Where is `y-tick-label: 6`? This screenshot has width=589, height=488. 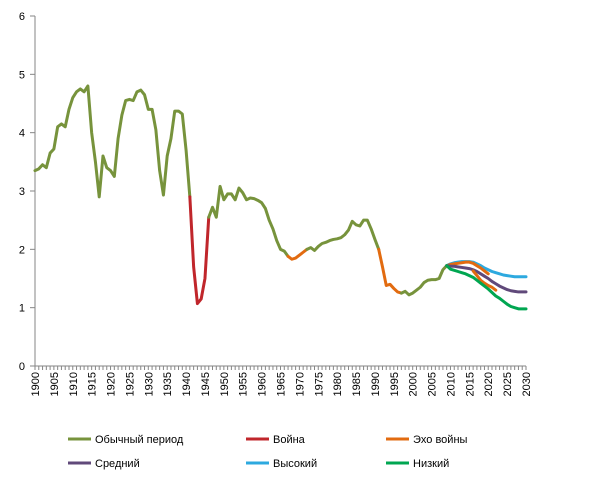
y-tick-label: 6 is located at coordinates (22, 17).